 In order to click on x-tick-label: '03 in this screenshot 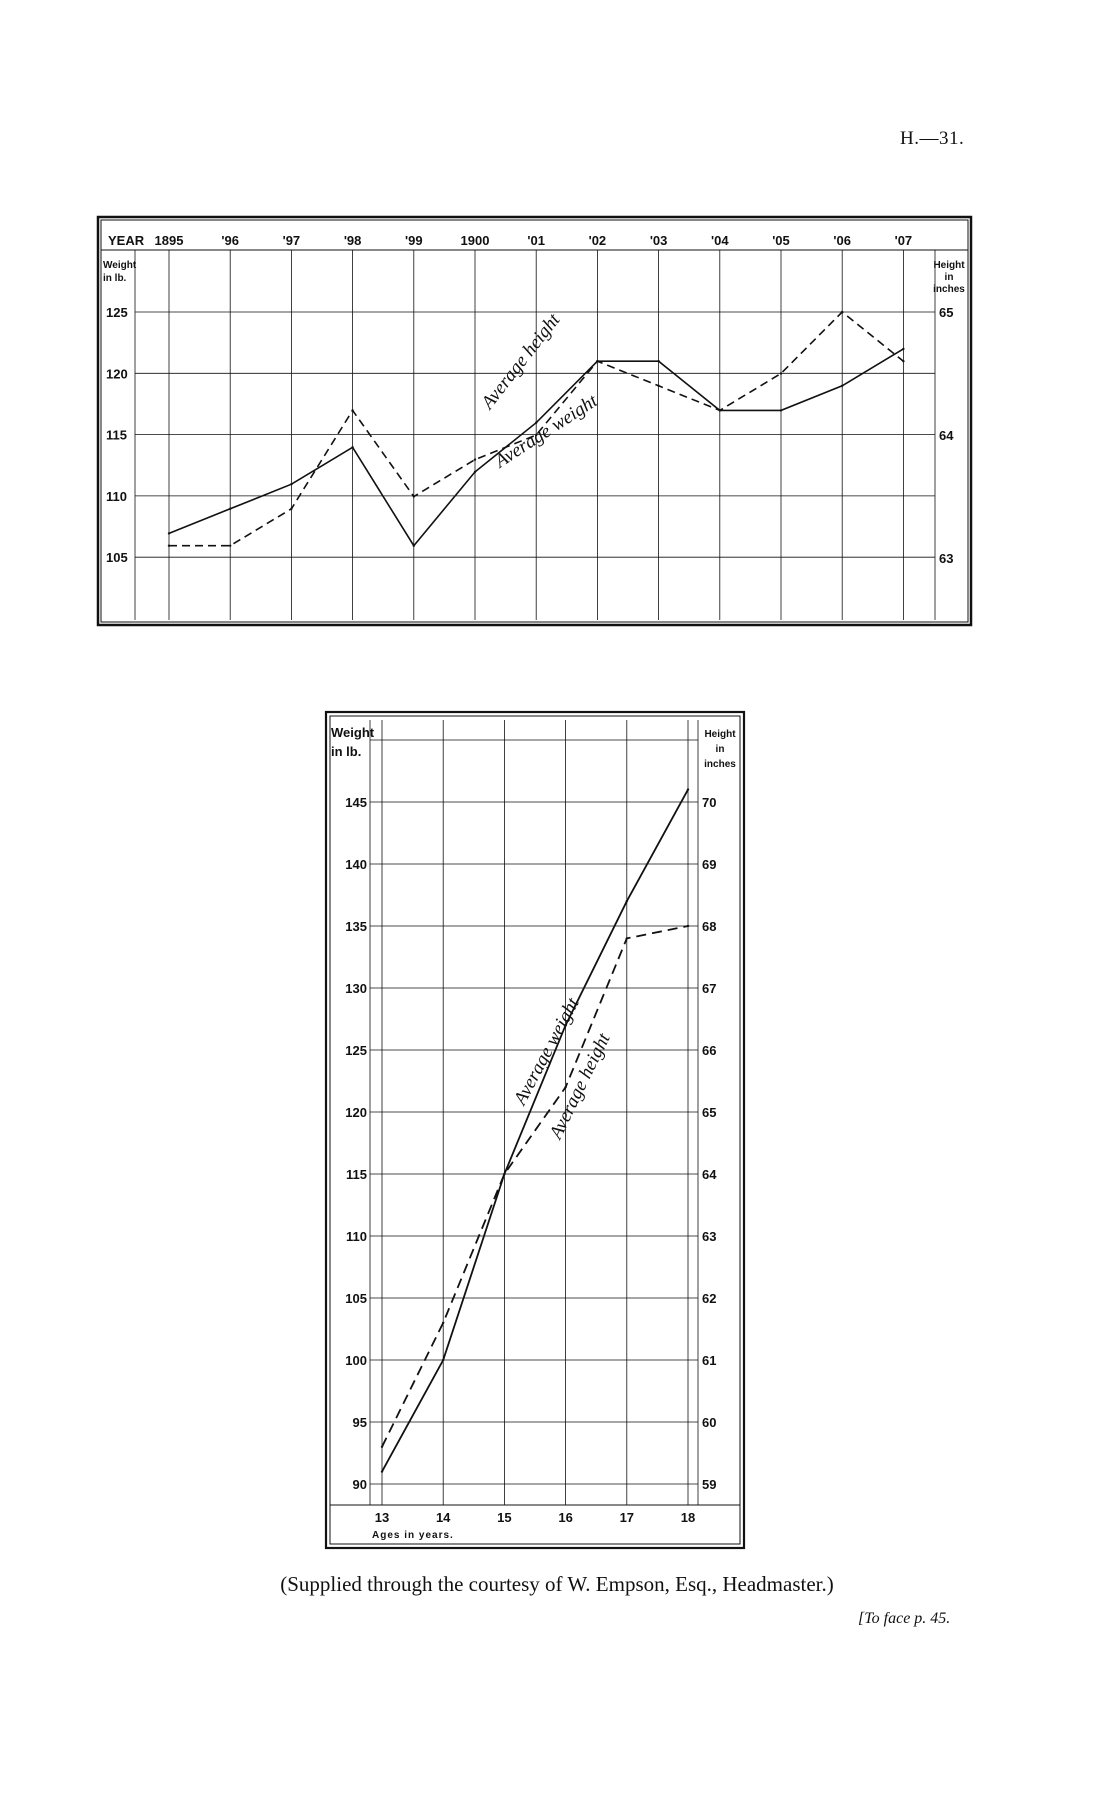, I will do `click(659, 240)`.